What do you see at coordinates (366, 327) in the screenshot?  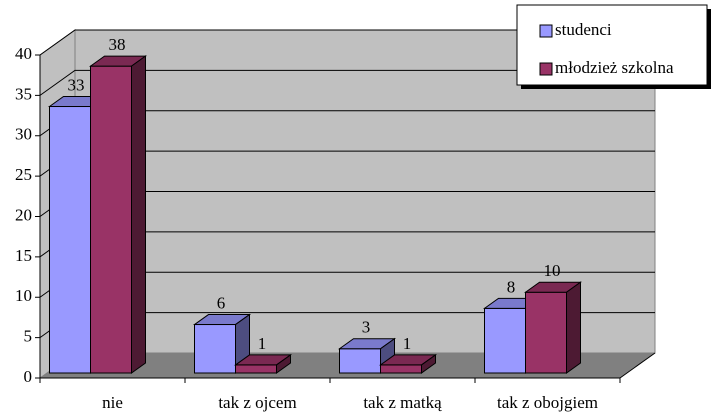 I see `value-label: 3` at bounding box center [366, 327].